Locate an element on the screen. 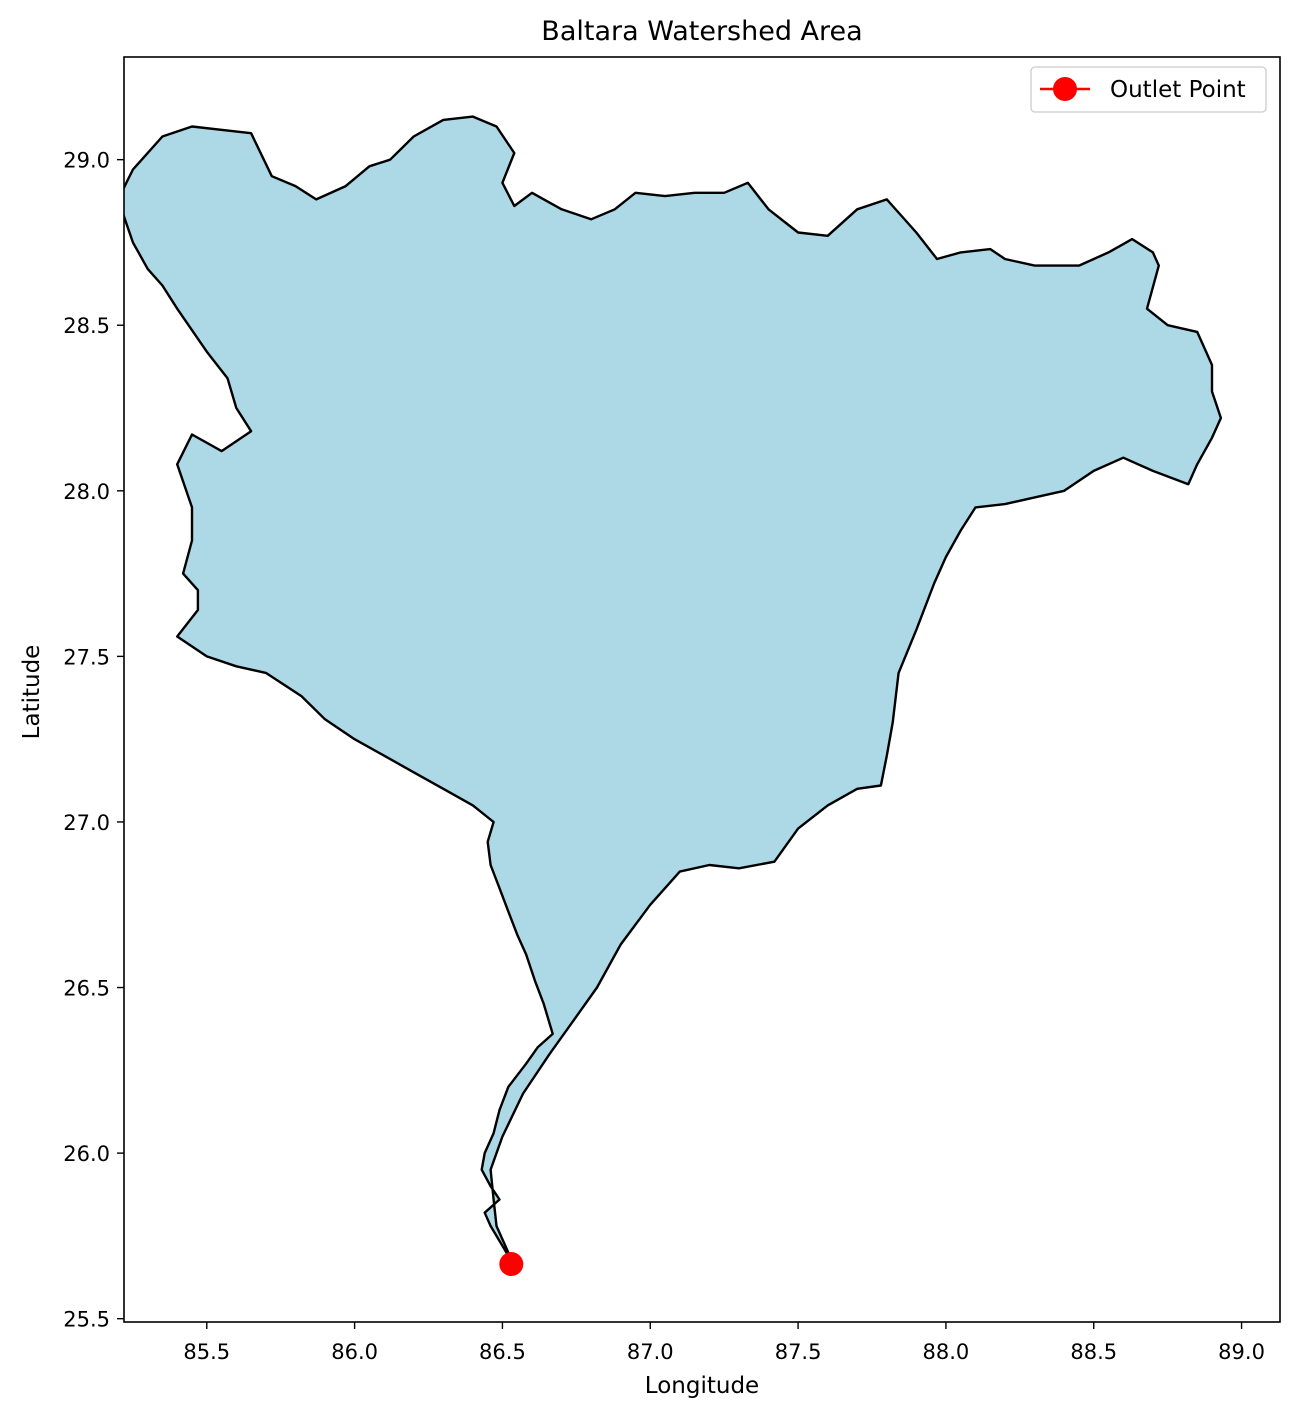  y-tick-label: 26.0 is located at coordinates (86, 1154).